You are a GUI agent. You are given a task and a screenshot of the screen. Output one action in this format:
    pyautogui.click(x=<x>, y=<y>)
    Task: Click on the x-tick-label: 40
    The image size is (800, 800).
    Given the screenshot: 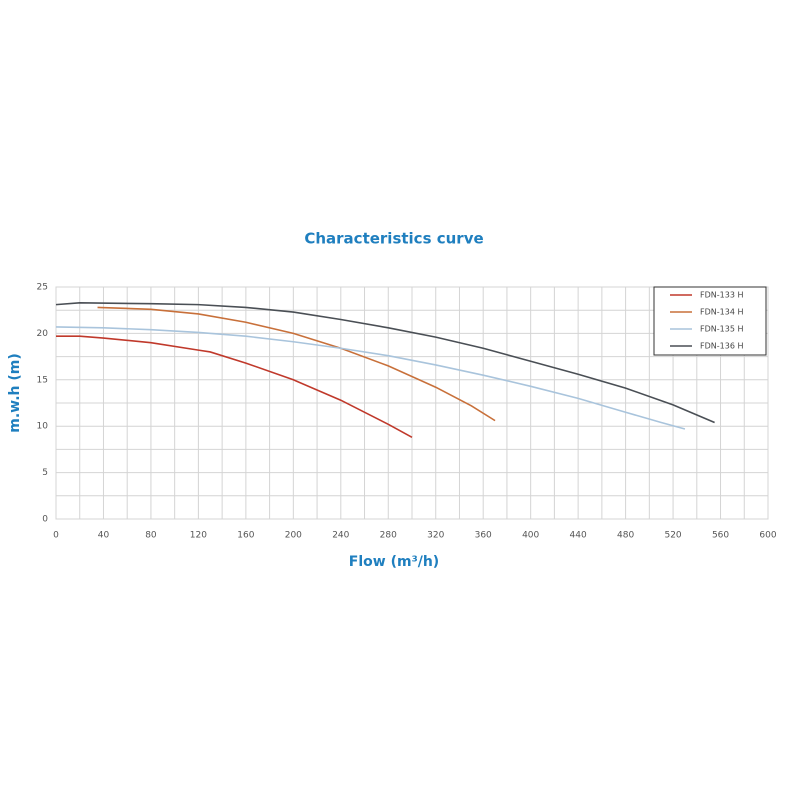 What is the action you would take?
    pyautogui.click(x=104, y=536)
    